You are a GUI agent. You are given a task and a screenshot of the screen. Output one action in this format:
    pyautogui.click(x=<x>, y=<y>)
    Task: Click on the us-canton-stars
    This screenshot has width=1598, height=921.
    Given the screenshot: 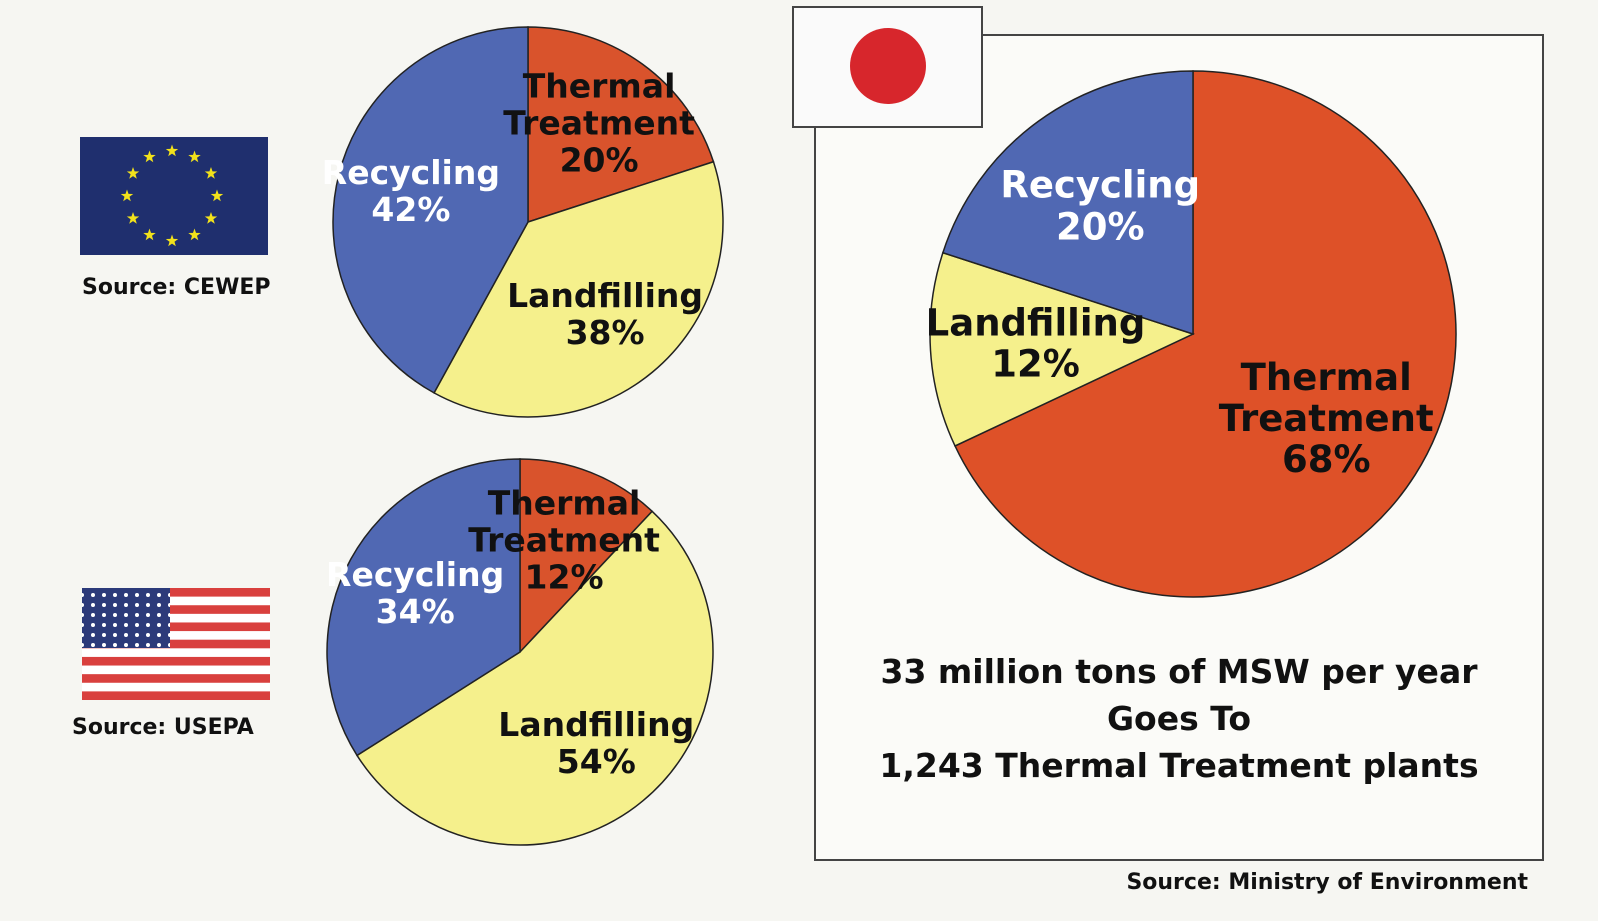 What is the action you would take?
    pyautogui.click(x=126, y=618)
    